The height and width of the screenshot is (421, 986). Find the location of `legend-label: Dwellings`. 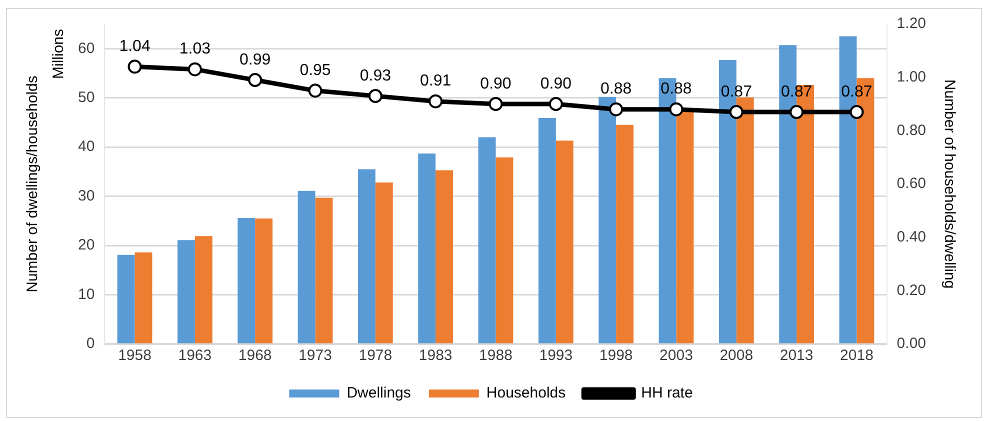

legend-label: Dwellings is located at coordinates (378, 393).